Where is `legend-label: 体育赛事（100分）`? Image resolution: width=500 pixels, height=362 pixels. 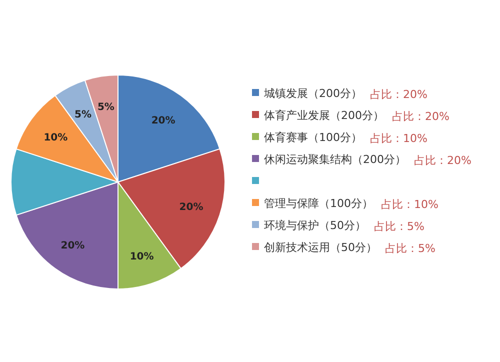 legend-label: 体育赛事（100分） is located at coordinates (313, 137).